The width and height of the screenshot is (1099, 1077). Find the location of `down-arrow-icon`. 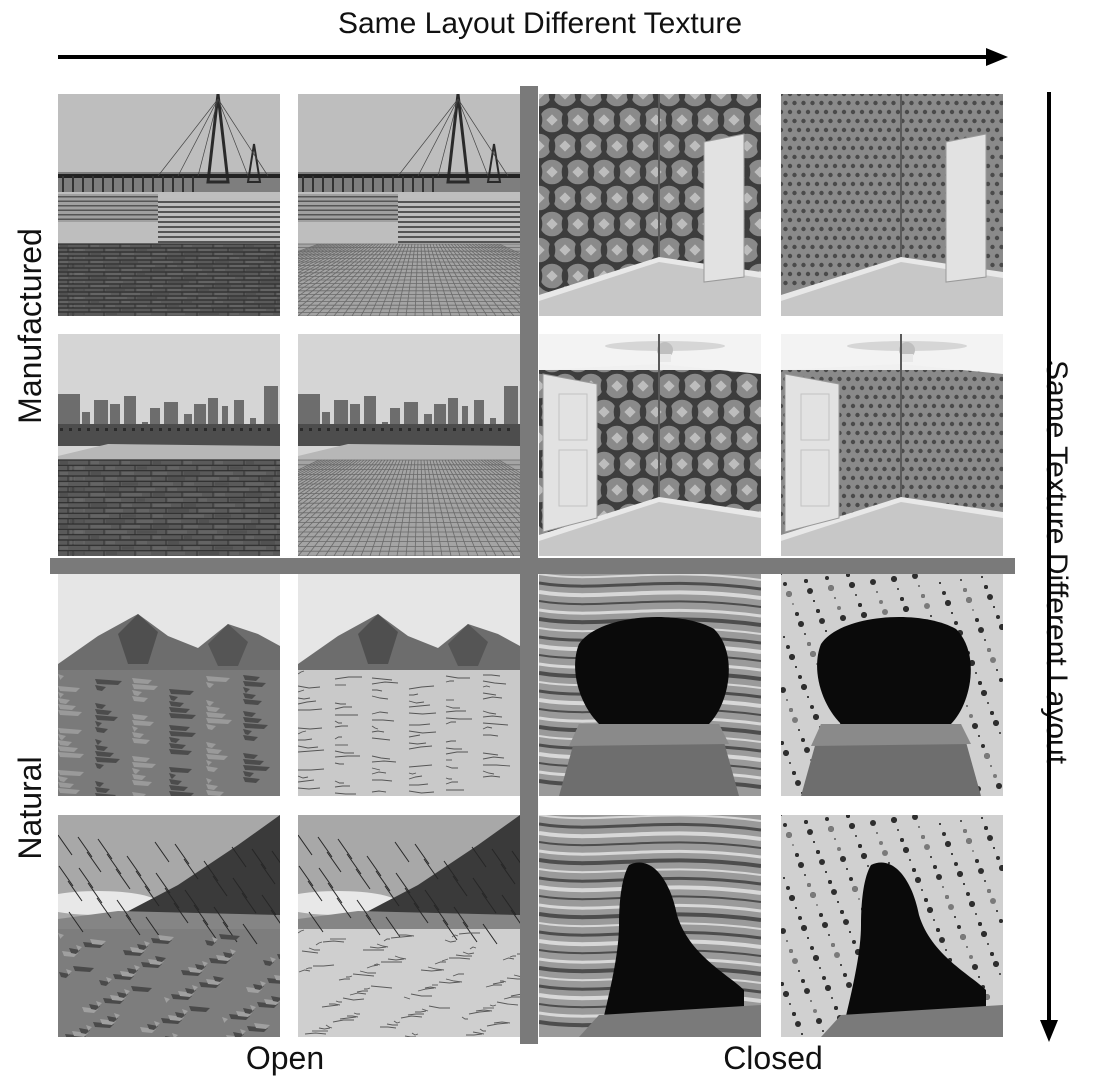

down-arrow-icon is located at coordinates (1049, 567).